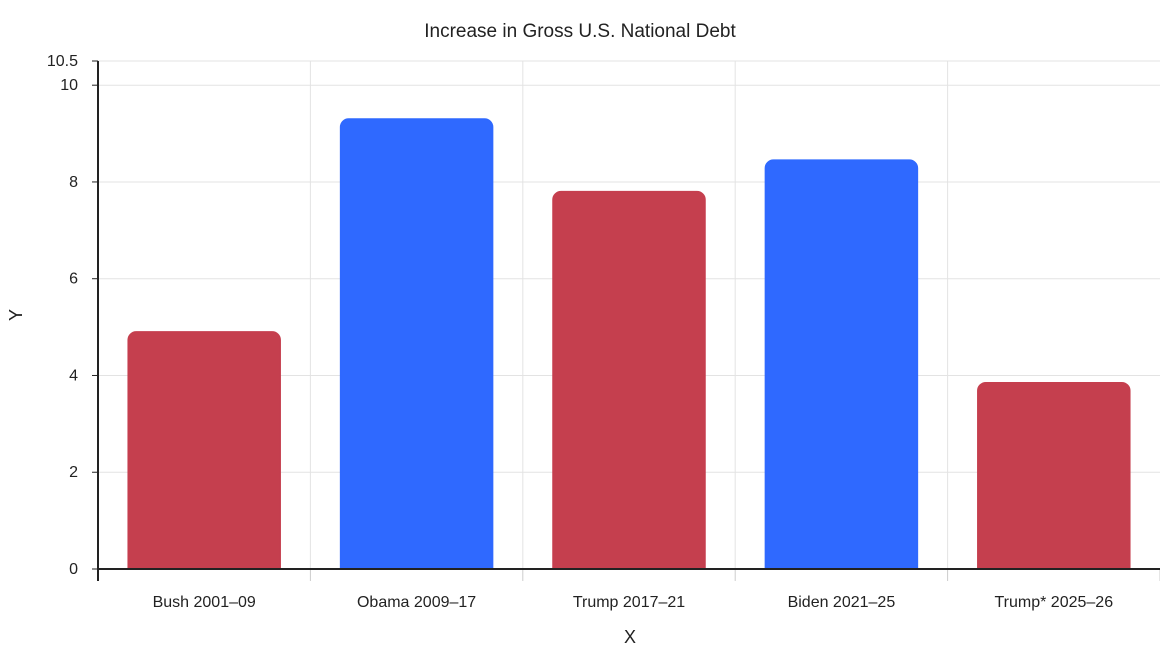 The image size is (1160, 663). Describe the element at coordinates (842, 602) in the screenshot. I see `x-tick-label: Biden 2021–25` at that location.